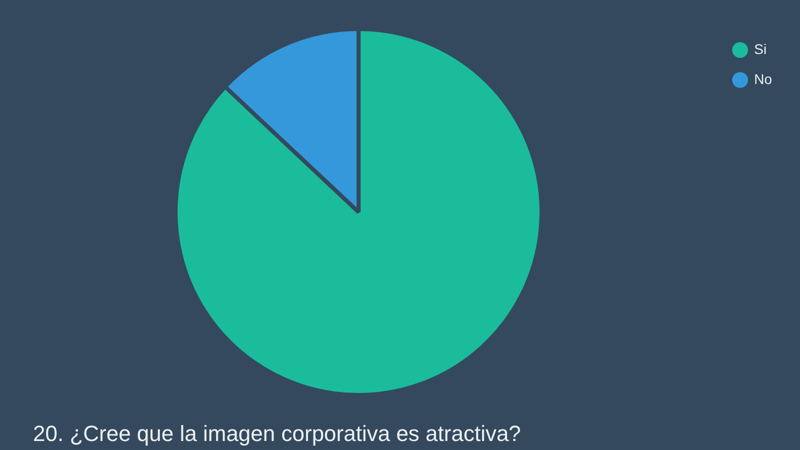 This screenshot has height=450, width=800. What do you see at coordinates (277, 433) in the screenshot?
I see `text: 20. ¿Cree que la imagen corporativa es atractiva?` at bounding box center [277, 433].